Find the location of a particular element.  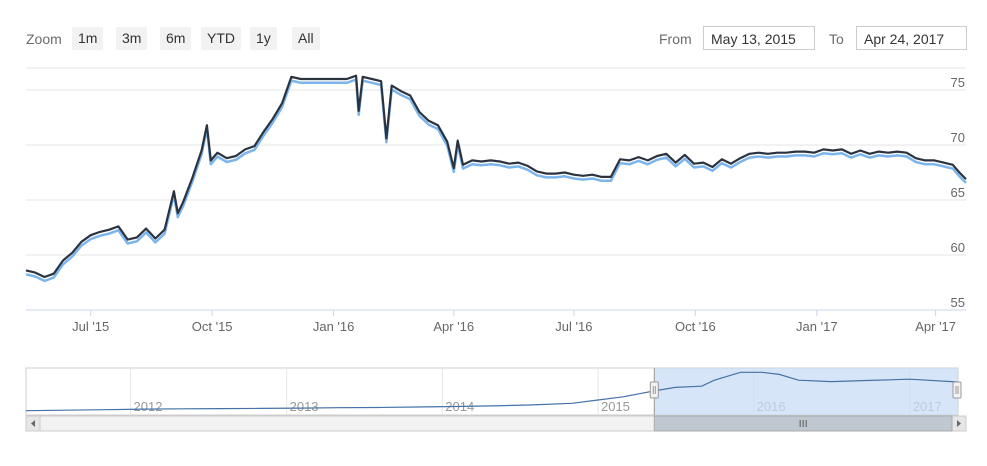

y-tick-label: 55 is located at coordinates (958, 302).